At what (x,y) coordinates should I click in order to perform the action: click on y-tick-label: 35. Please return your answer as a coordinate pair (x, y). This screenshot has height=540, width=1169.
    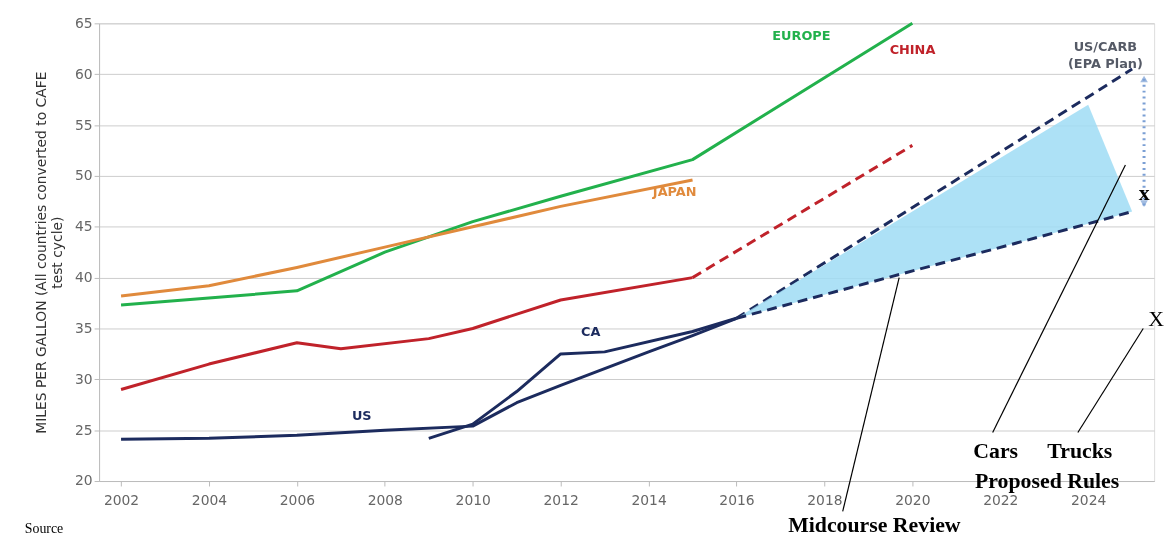
    Looking at the image, I should click on (83, 327).